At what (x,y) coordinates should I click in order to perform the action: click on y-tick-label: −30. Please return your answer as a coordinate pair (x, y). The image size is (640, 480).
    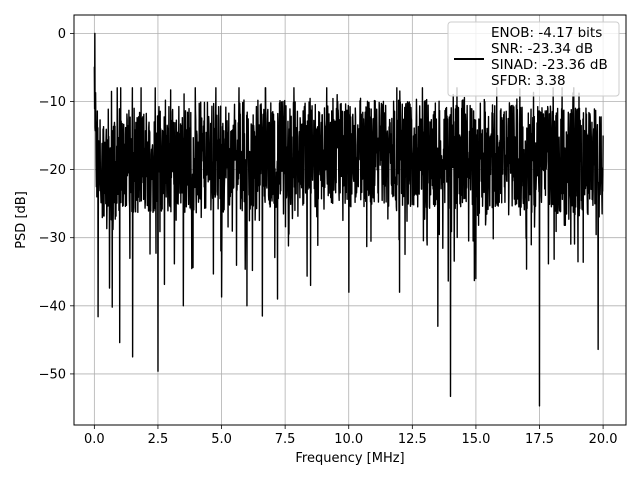
    Looking at the image, I should click on (52, 238).